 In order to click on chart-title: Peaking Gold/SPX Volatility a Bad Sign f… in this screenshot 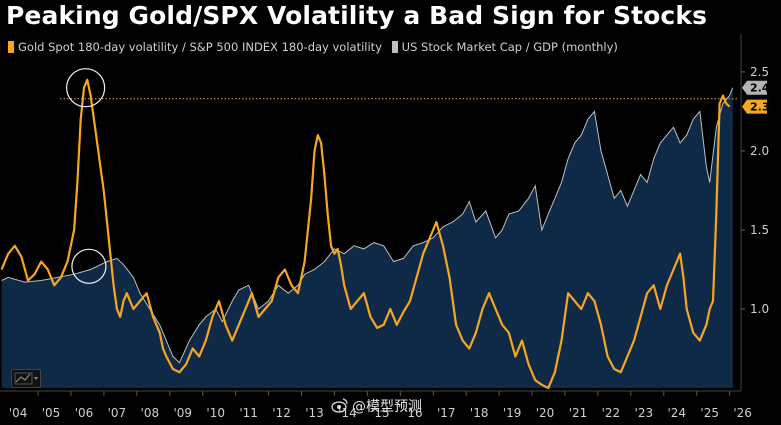, I will do `click(357, 15)`.